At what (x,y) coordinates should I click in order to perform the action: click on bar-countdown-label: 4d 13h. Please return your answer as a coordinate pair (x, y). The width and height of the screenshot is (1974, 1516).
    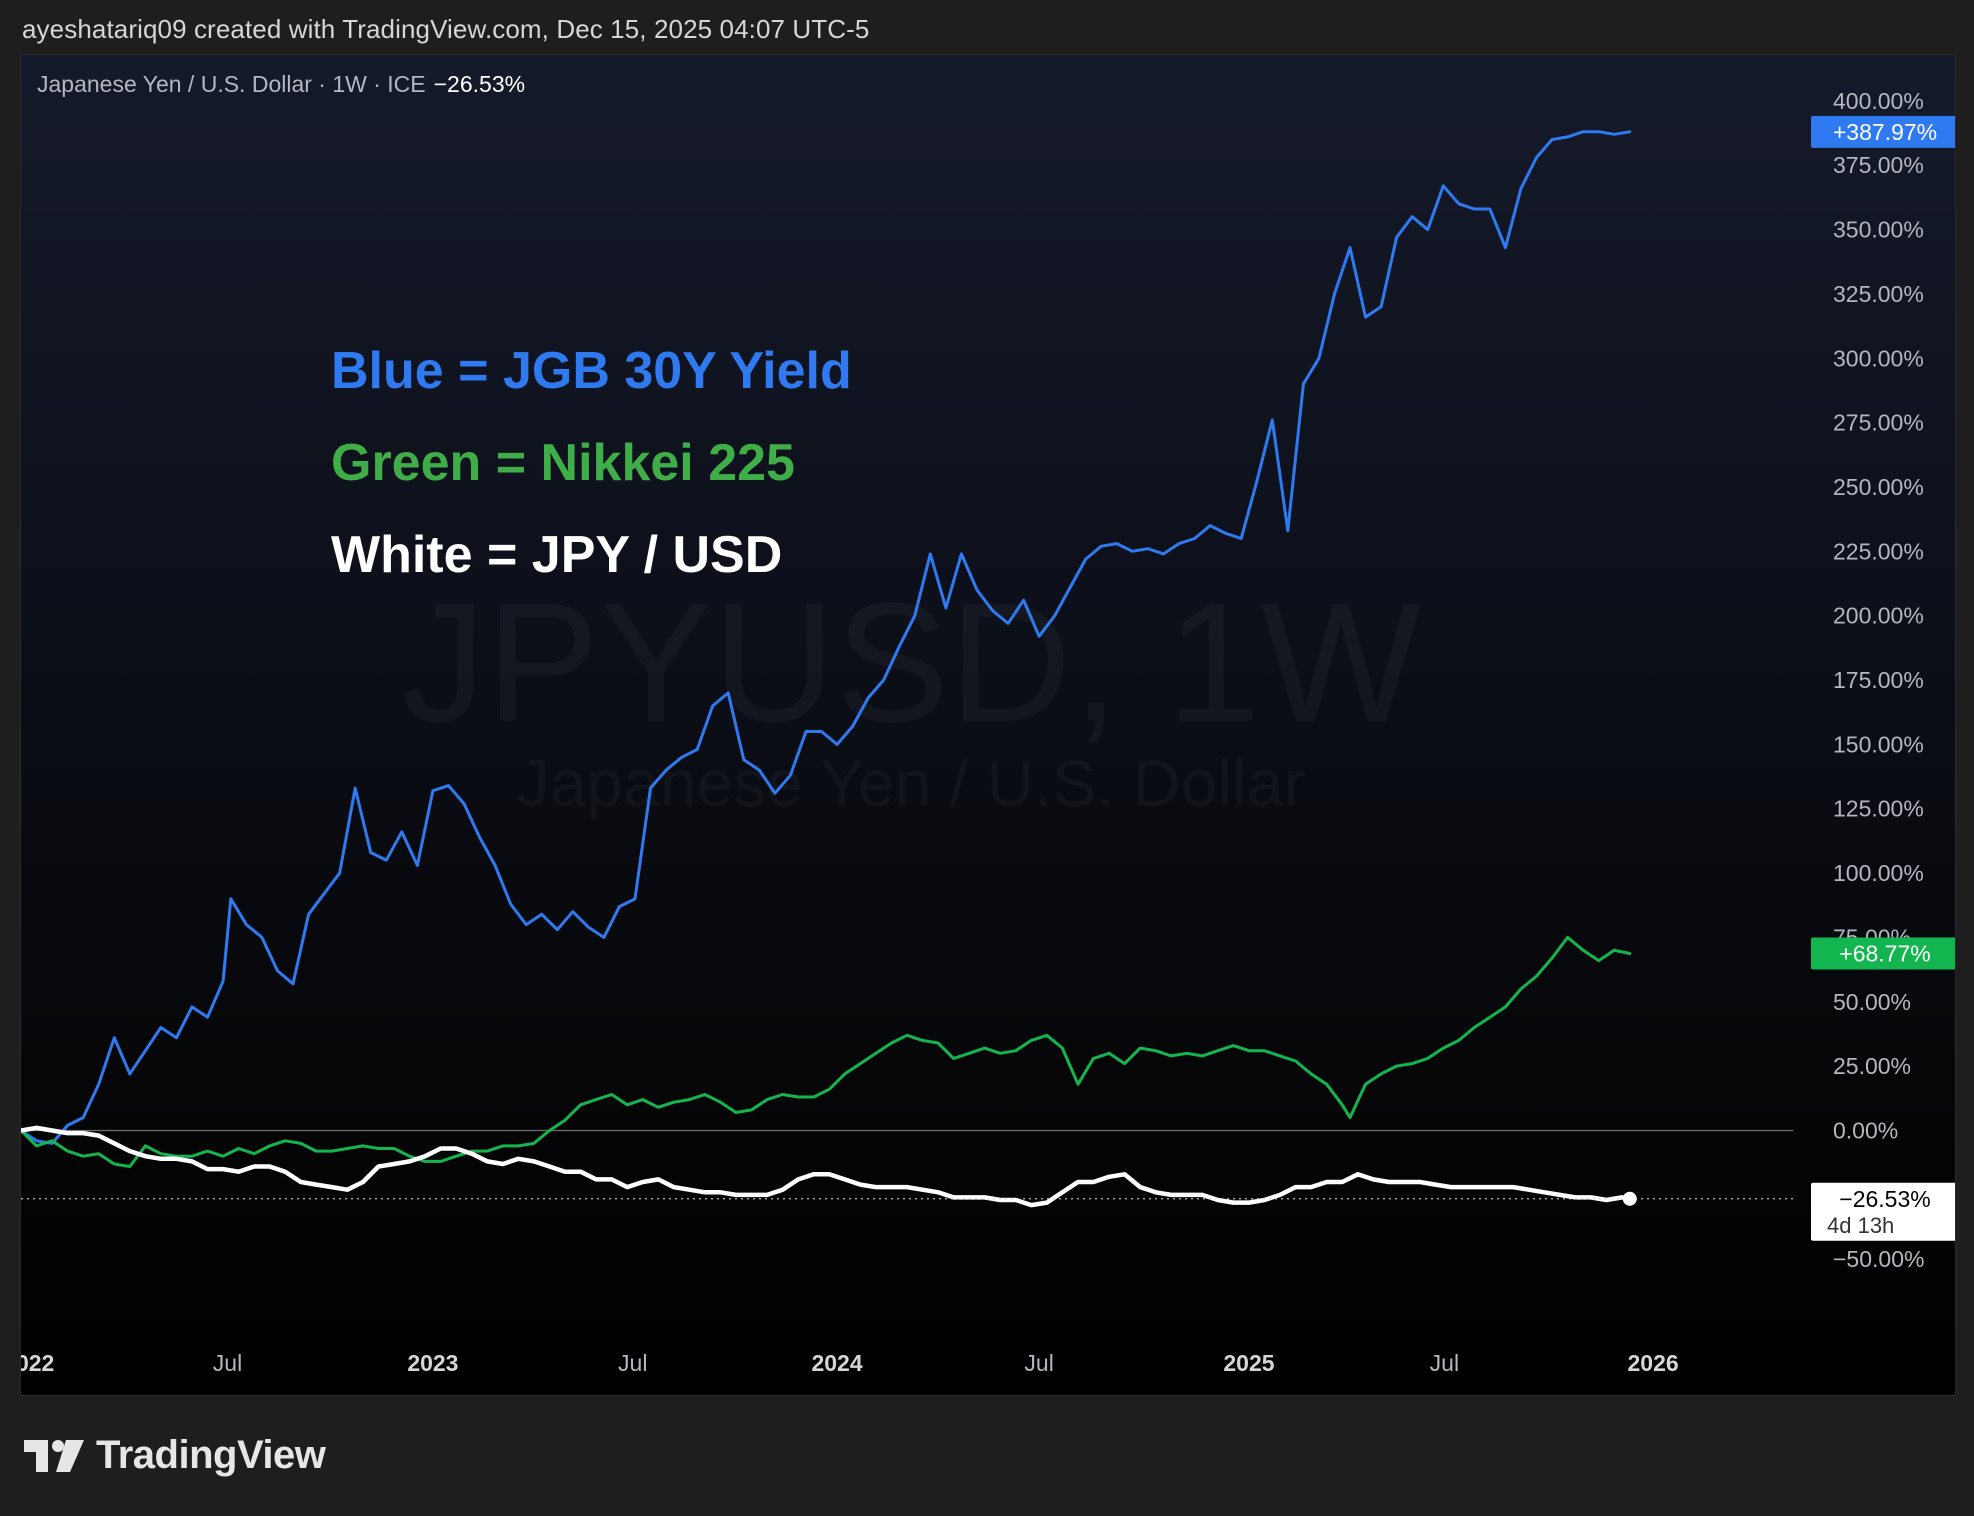
    Looking at the image, I should click on (1860, 1225).